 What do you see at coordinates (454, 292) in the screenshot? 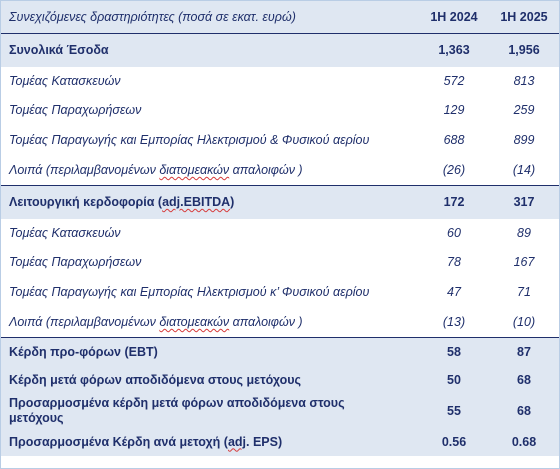
I see `row-value-2024: 47` at bounding box center [454, 292].